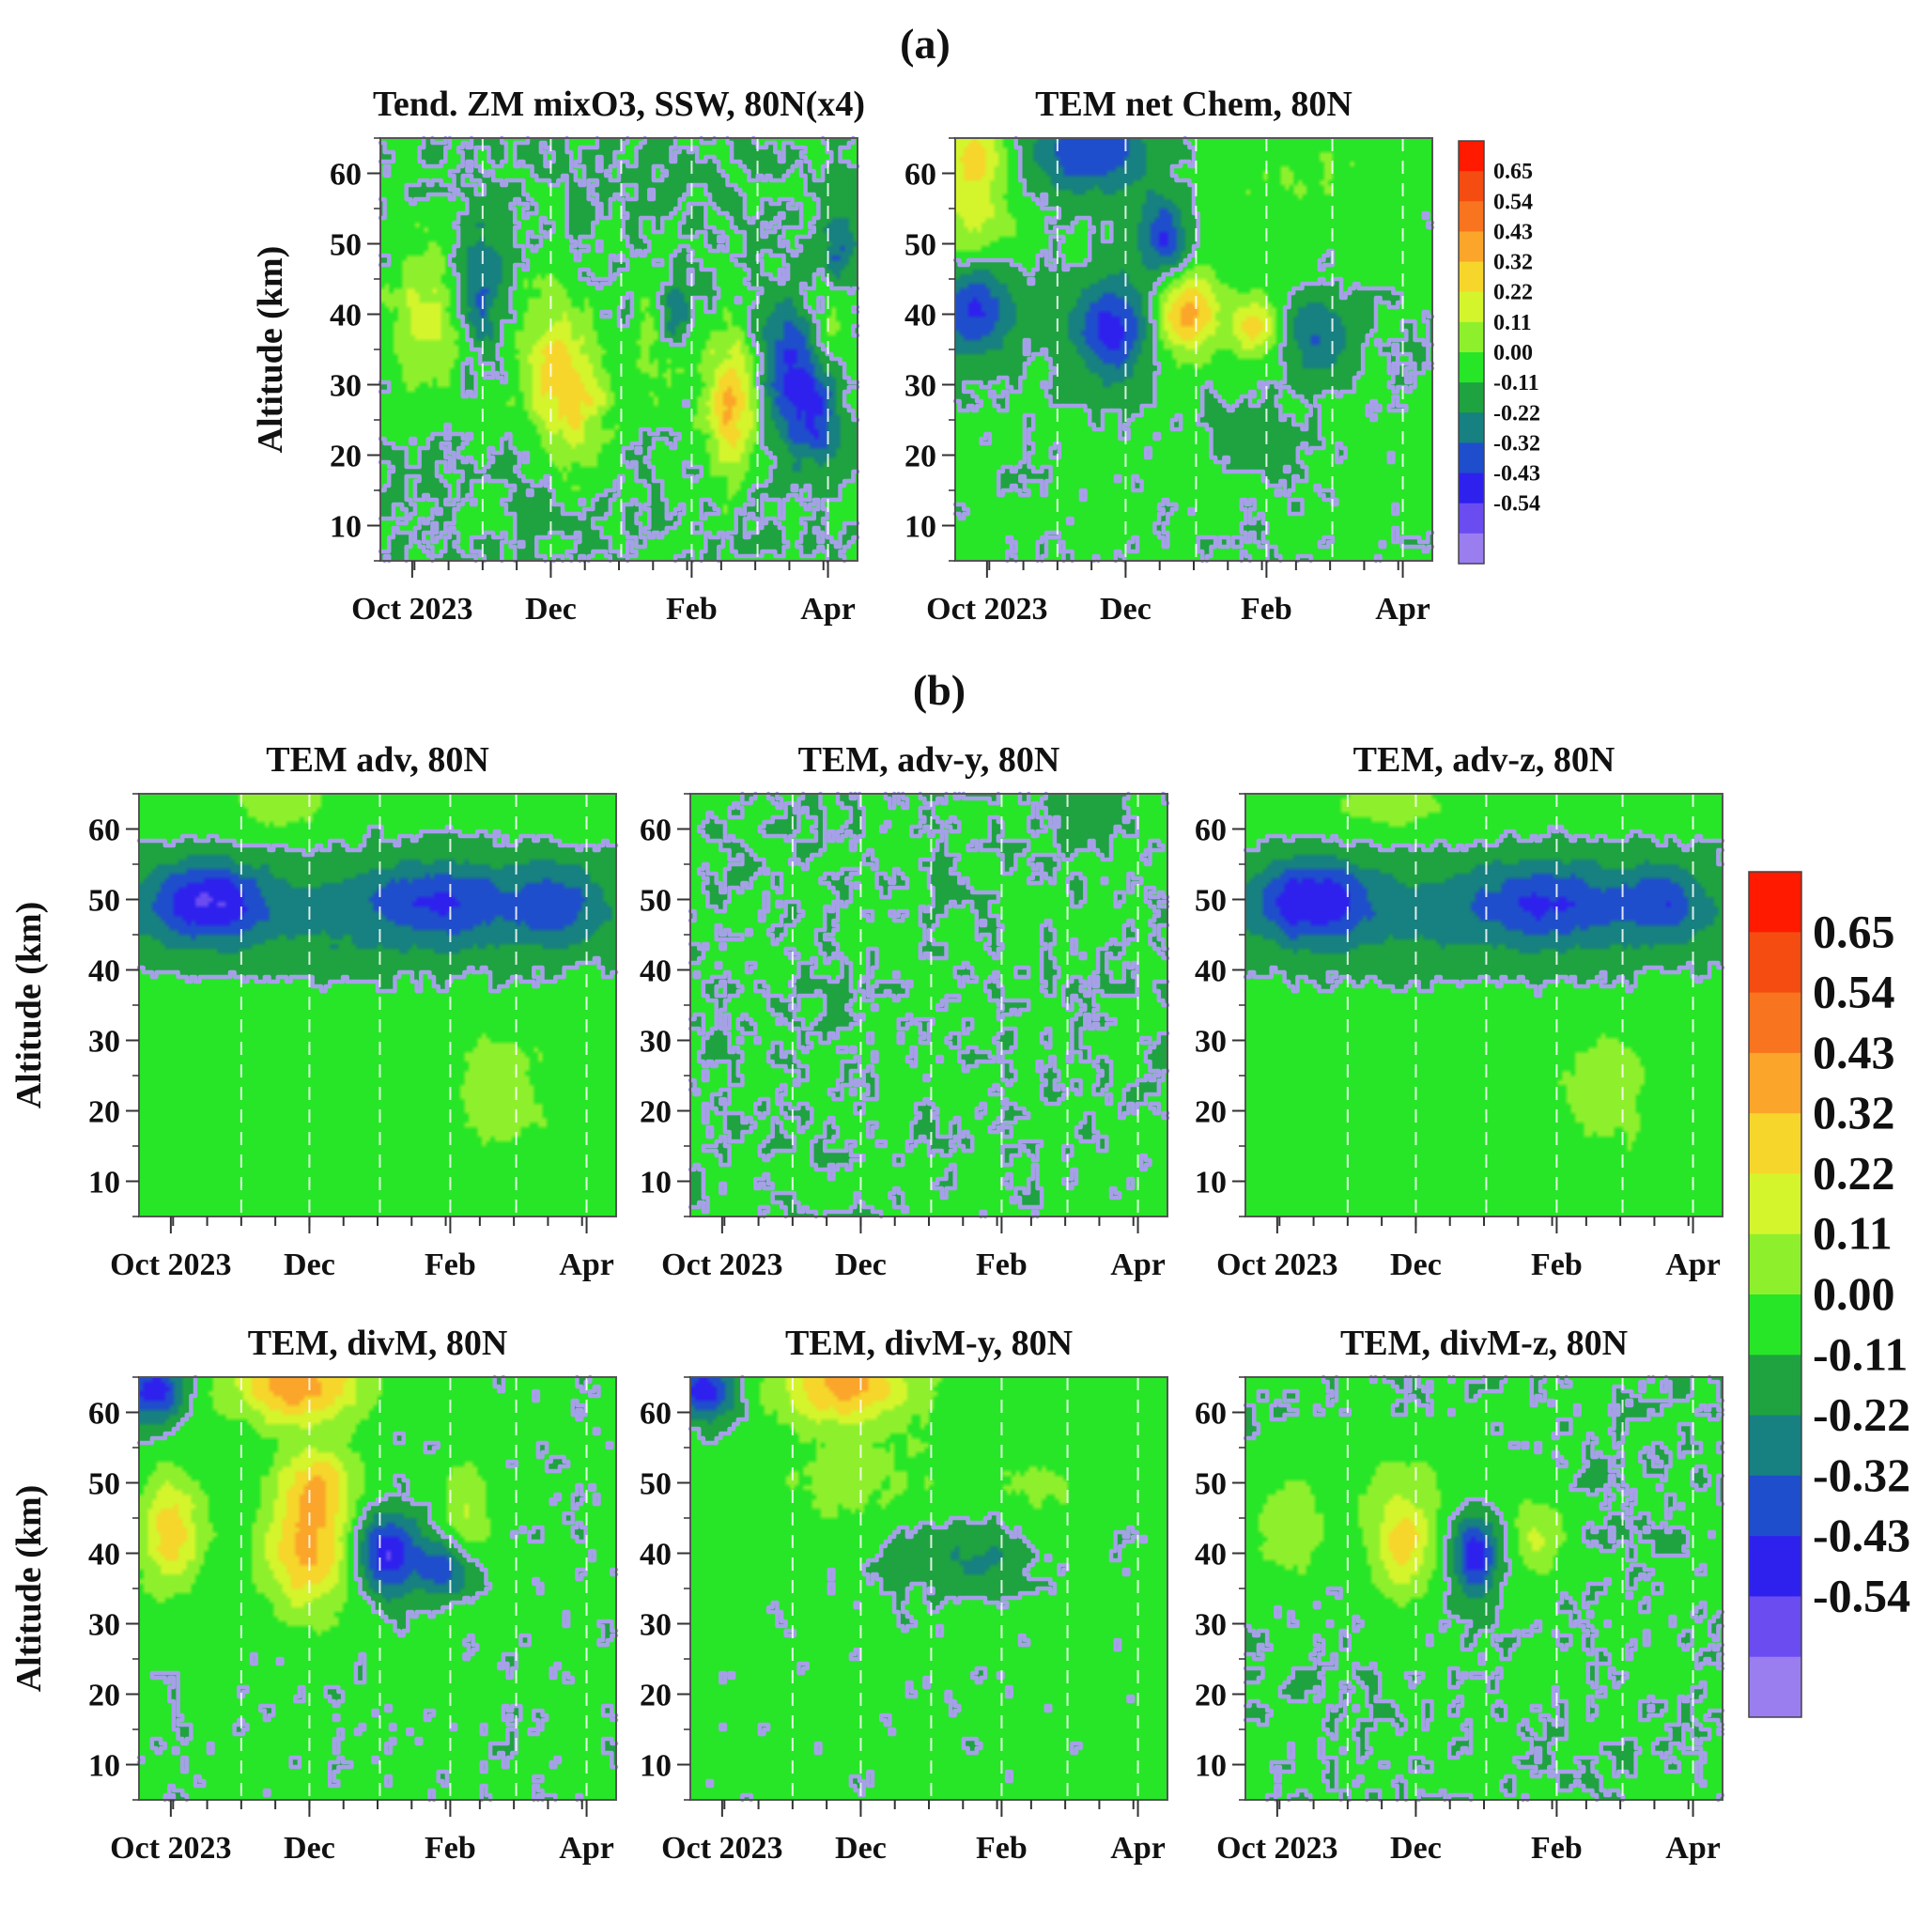 The image size is (1932, 1906). Describe the element at coordinates (270, 350) in the screenshot. I see `a1-y-axis-label: Altitude (km)` at that location.